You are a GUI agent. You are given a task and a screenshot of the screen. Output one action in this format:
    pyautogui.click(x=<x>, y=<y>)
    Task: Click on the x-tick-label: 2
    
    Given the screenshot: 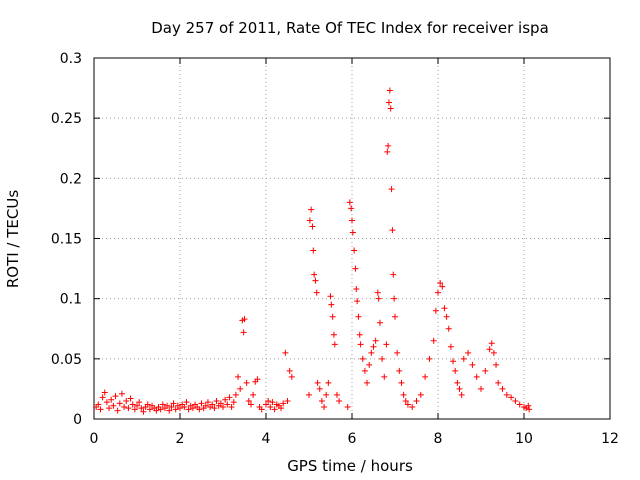 What is the action you would take?
    pyautogui.click(x=180, y=439)
    